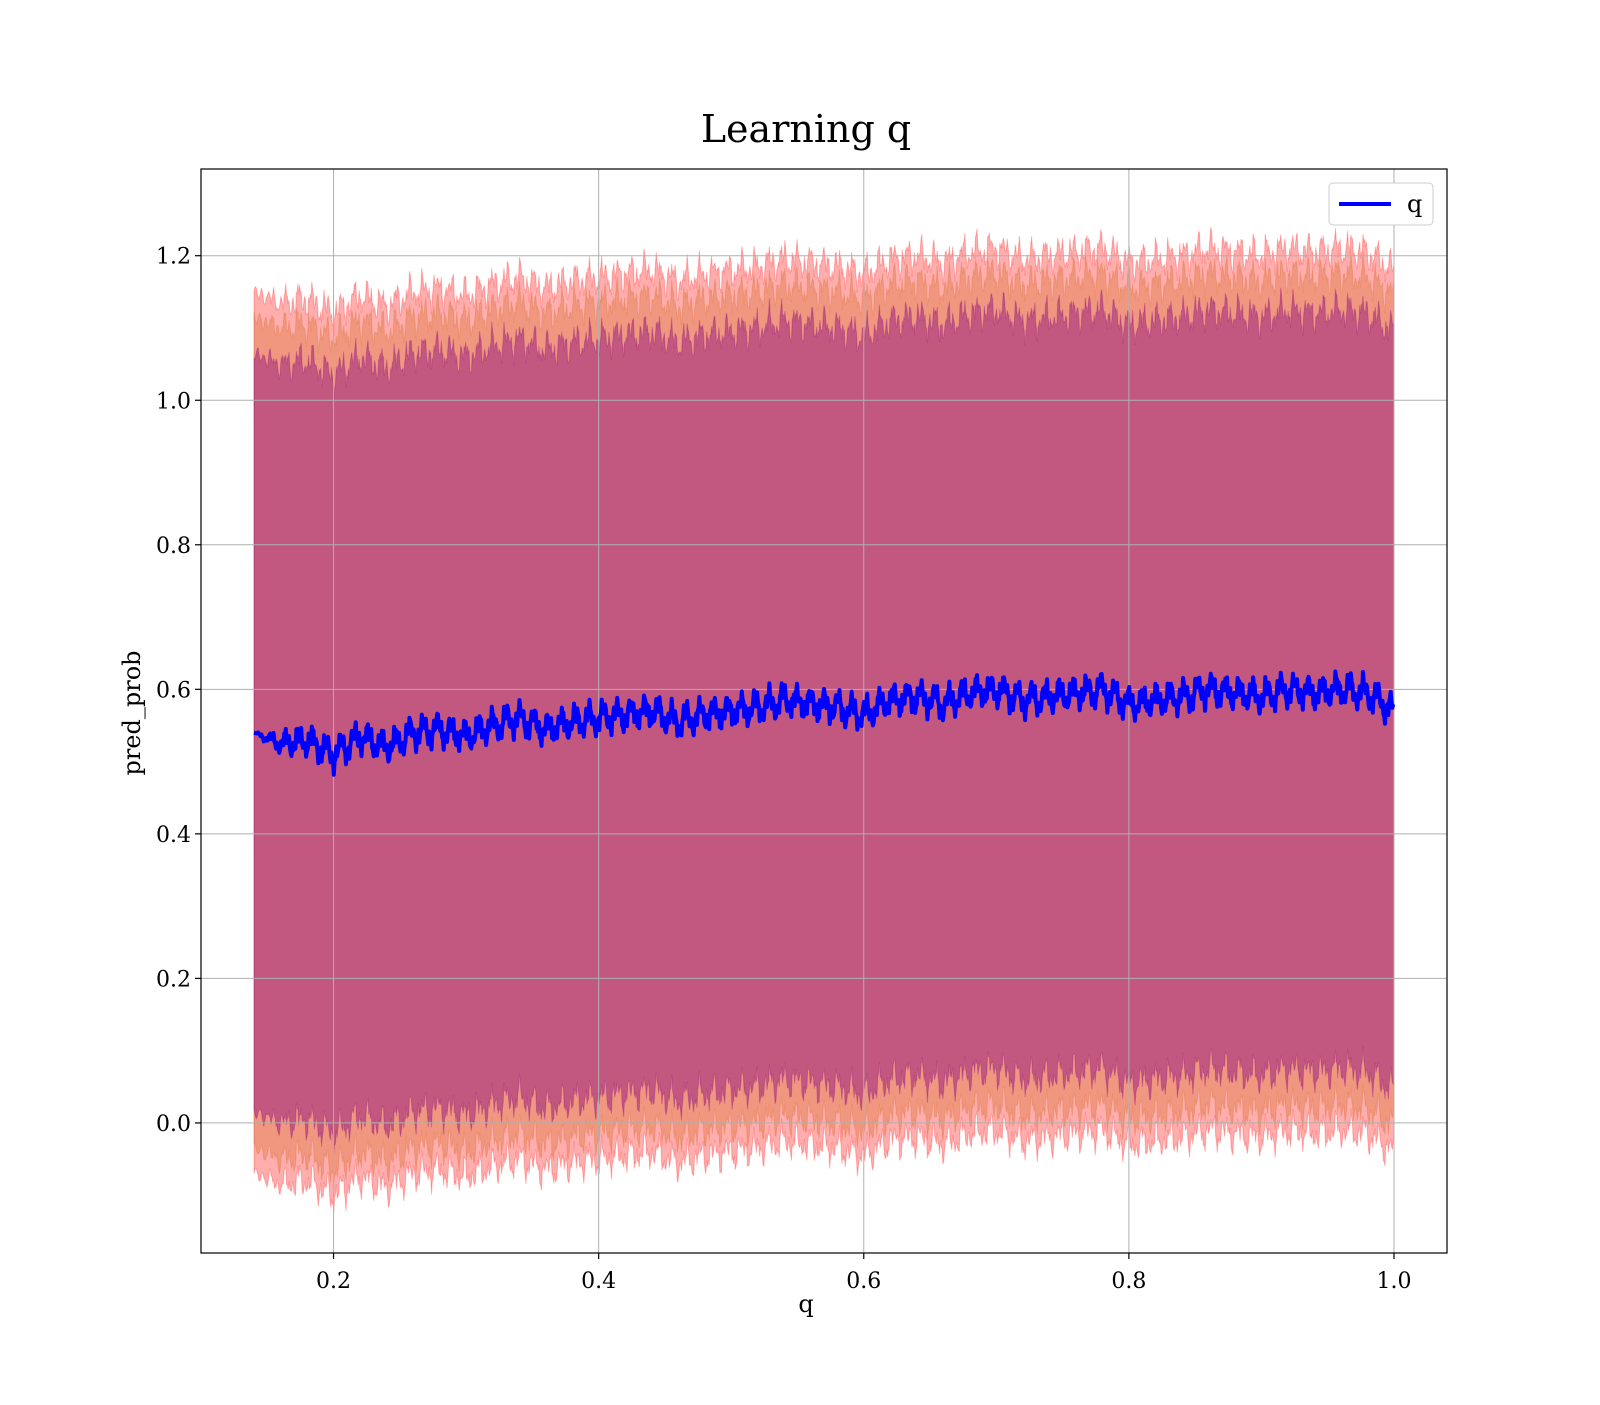 This screenshot has height=1405, width=1600. Describe the element at coordinates (598, 1281) in the screenshot. I see `x-tick-label: 0.4` at that location.